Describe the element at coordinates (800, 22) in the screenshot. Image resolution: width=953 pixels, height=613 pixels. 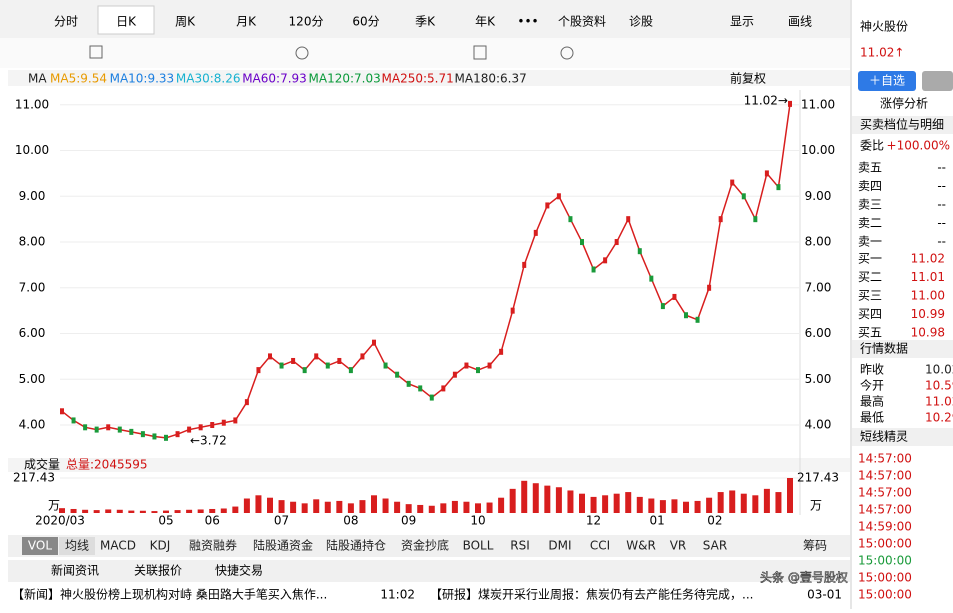
I see `tab: 画线` at that location.